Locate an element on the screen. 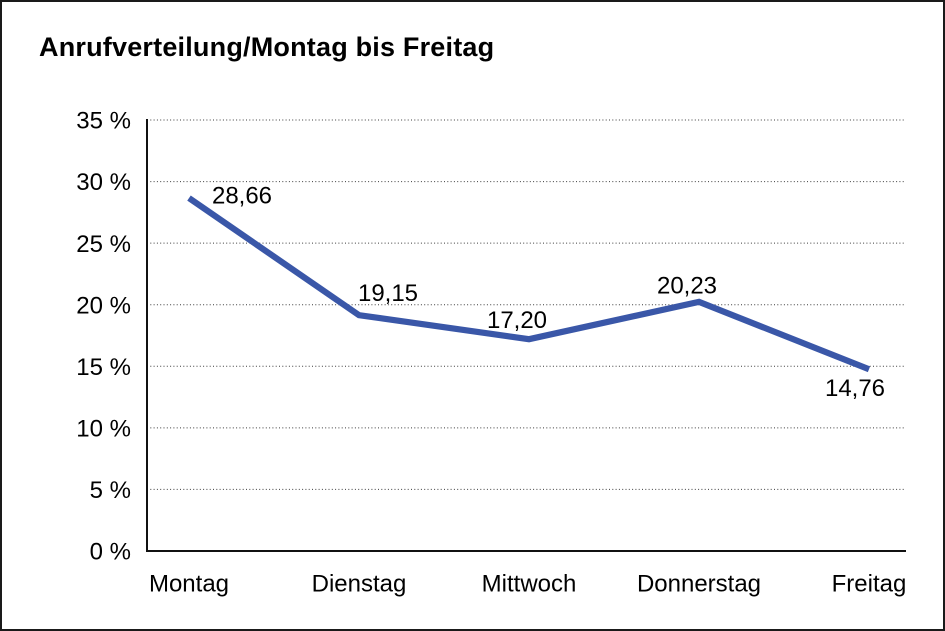 The height and width of the screenshot is (631, 945). x-category-label: Montag is located at coordinates (189, 584).